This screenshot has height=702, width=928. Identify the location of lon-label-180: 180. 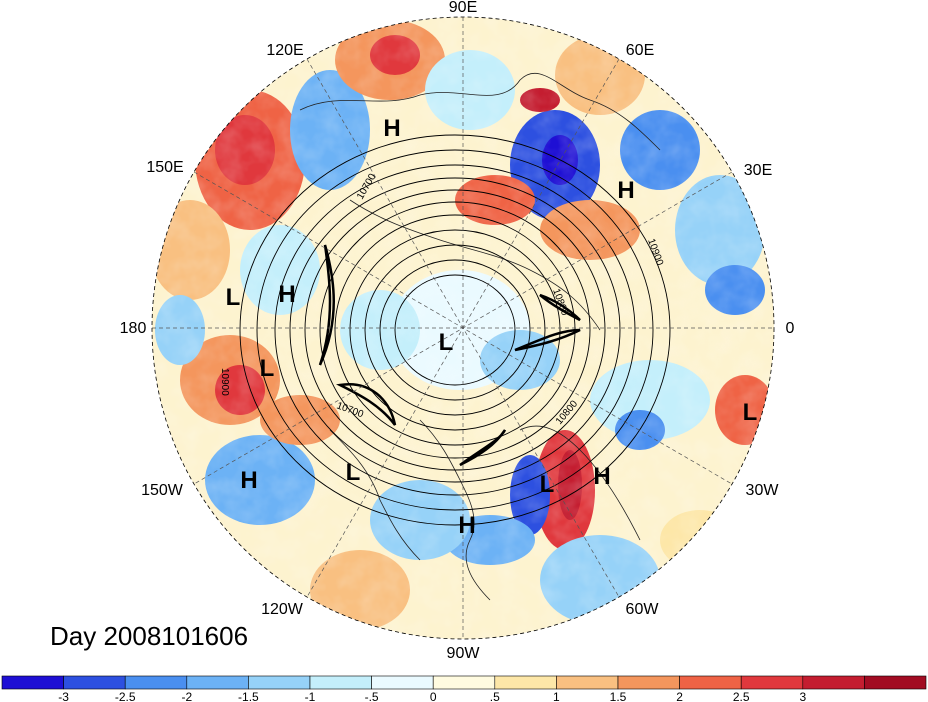
(133, 328).